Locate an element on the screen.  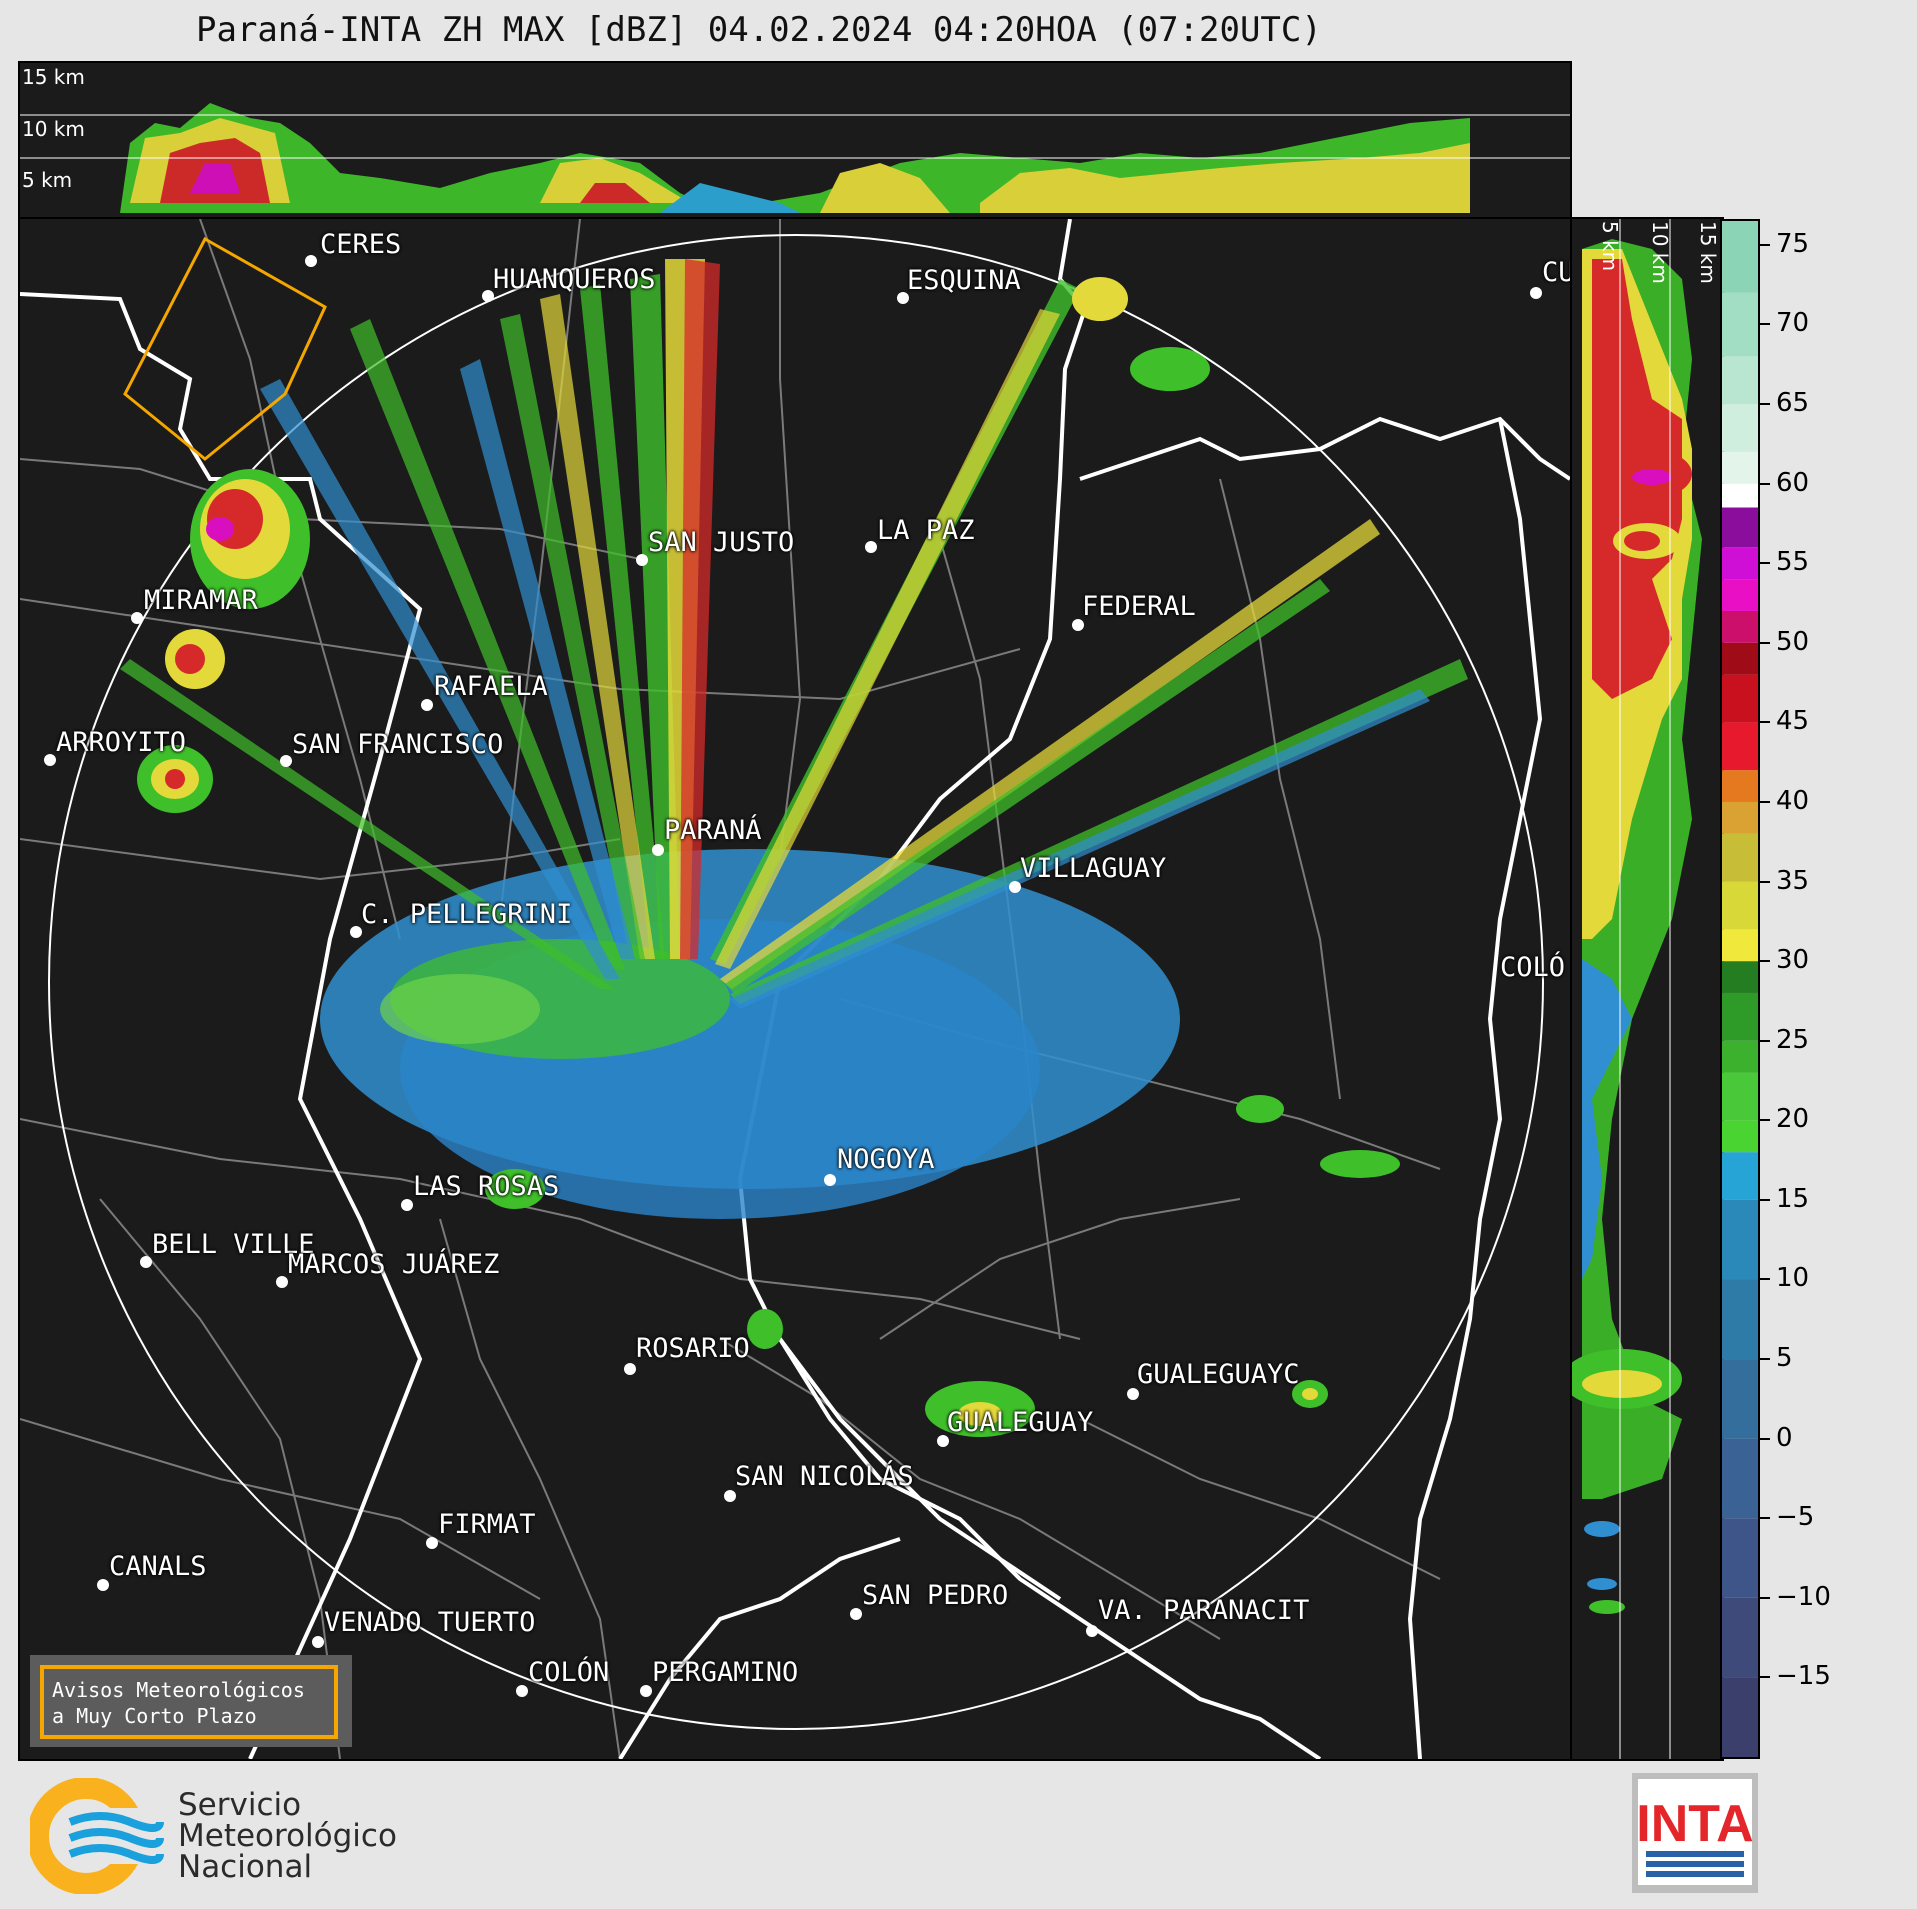
city-arroyito-label: ARROYITO is located at coordinates (121, 742).